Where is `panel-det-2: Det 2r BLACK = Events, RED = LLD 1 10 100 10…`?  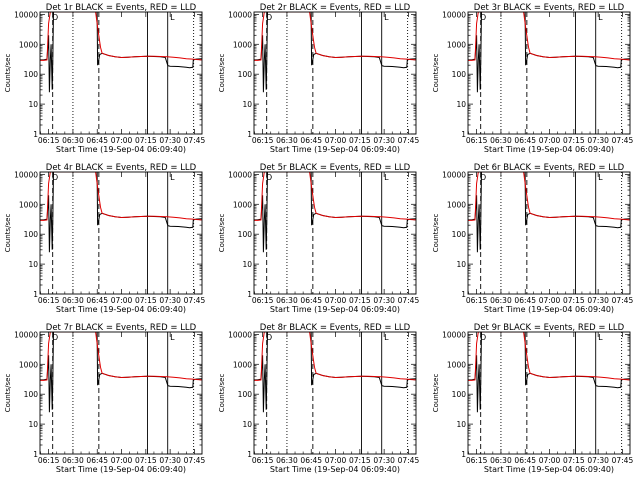 panel-det-2: Det 2r BLACK = Events, RED = LLD 1 10 100 10… is located at coordinates (318, 78).